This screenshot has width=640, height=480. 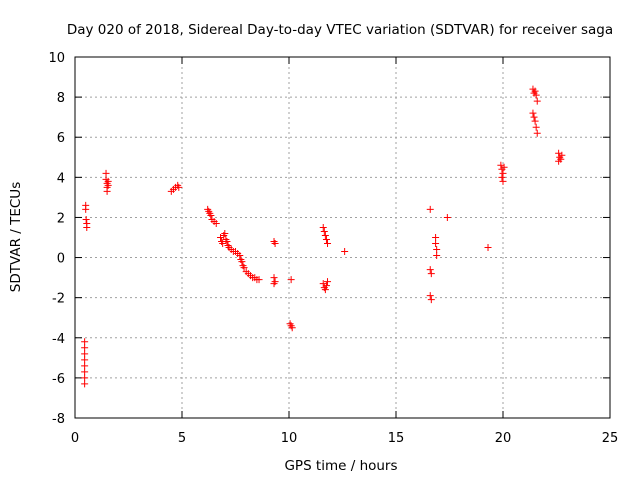 What do you see at coordinates (61, 178) in the screenshot?
I see `y-tick-label: 4` at bounding box center [61, 178].